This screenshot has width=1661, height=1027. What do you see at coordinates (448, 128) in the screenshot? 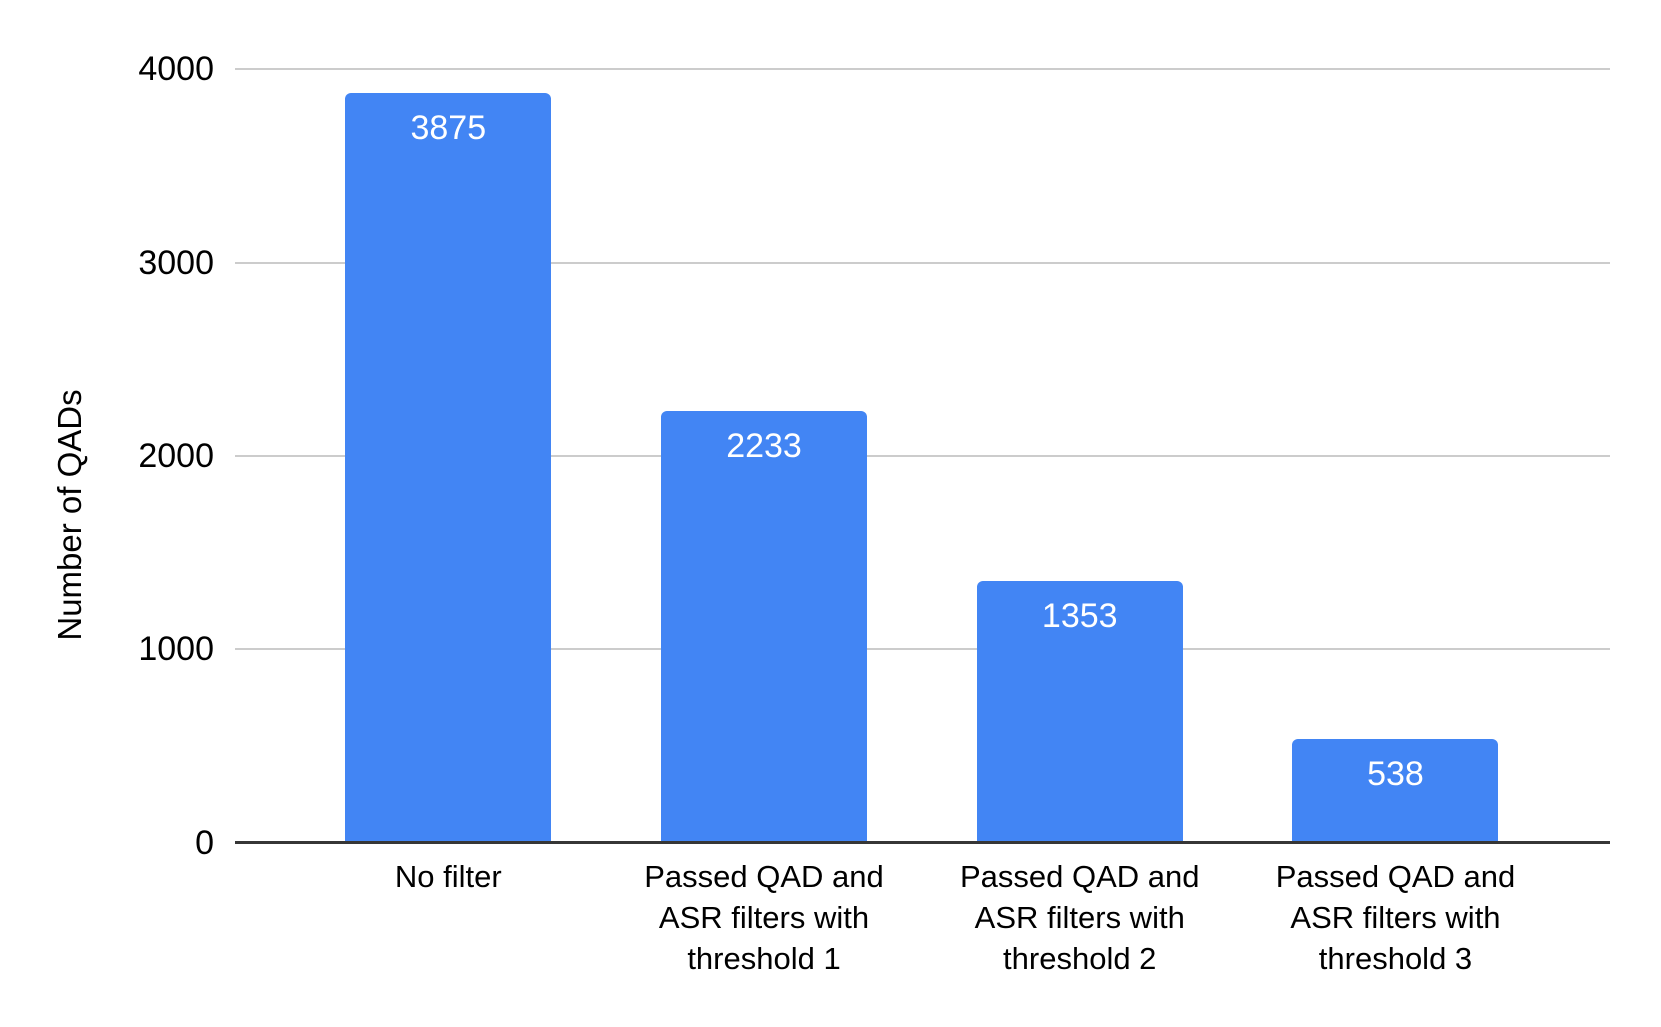
I see `bar-value-label: 3875` at bounding box center [448, 128].